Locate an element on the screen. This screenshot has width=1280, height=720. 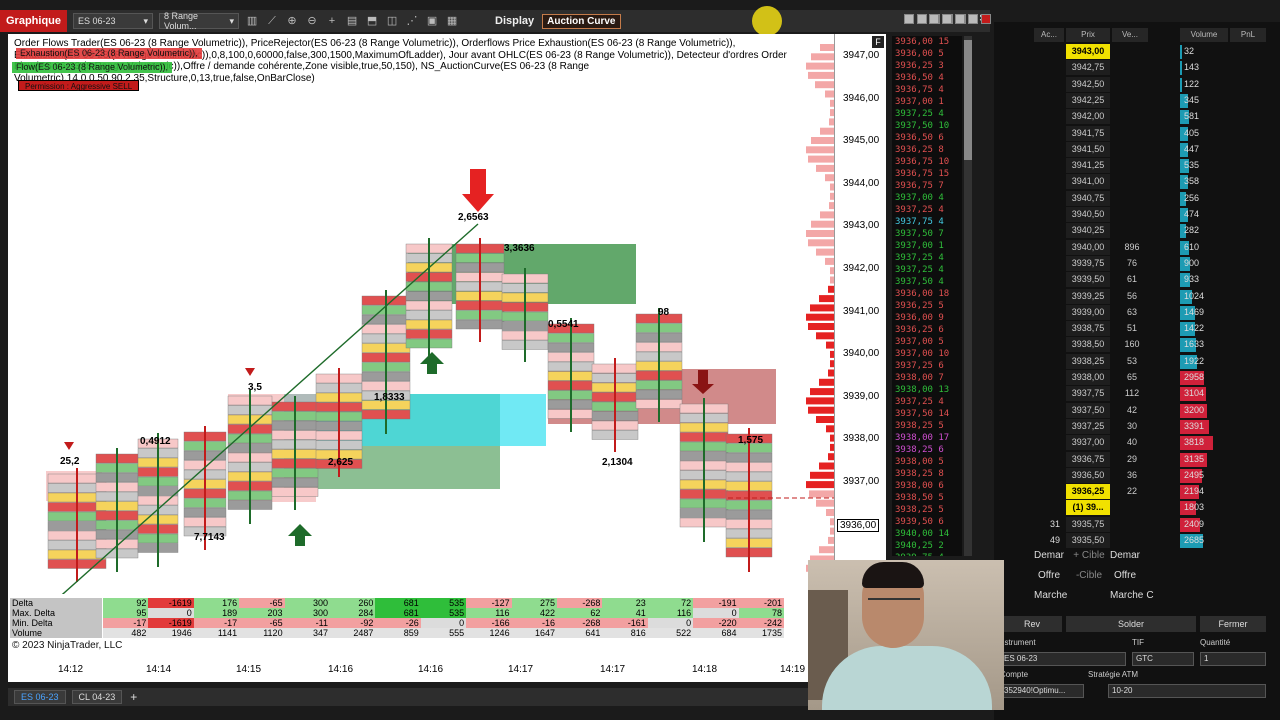
ladder-row: 3942,75 143 is located at coordinates (1137, 68).